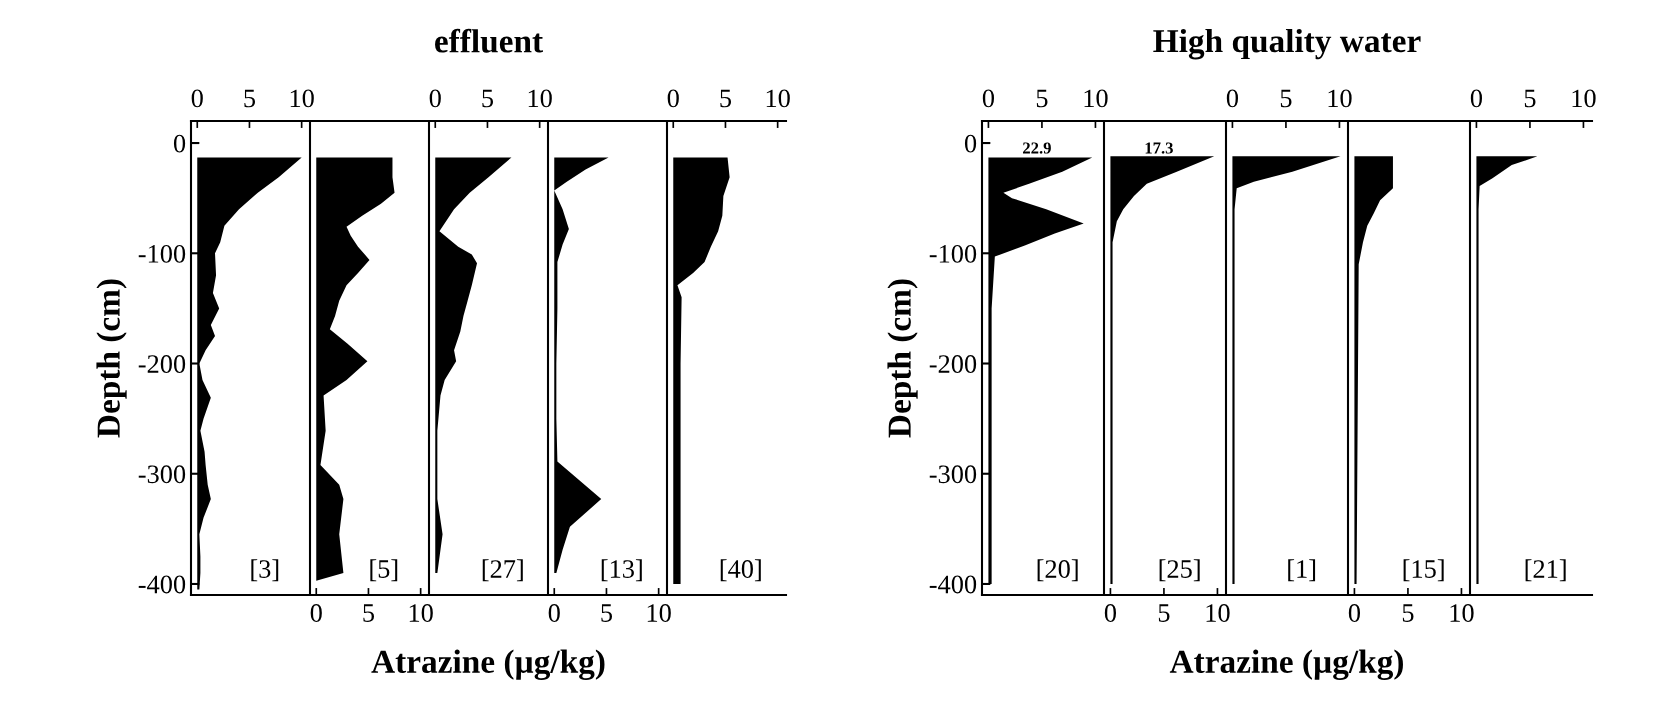 The image size is (1678, 703). What do you see at coordinates (1057, 570) in the screenshot?
I see `annotation: [20]` at bounding box center [1057, 570].